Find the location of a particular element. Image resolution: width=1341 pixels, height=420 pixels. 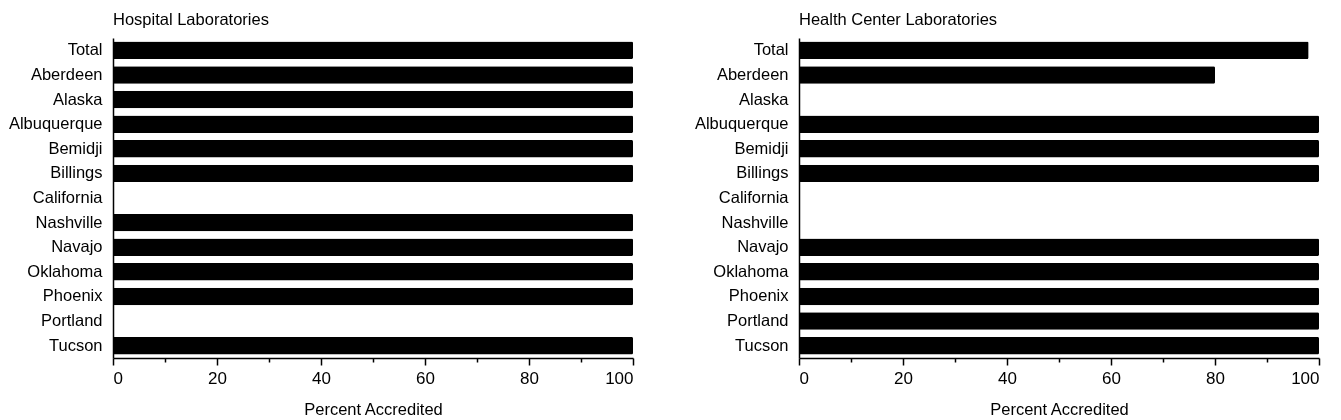

chart-title: Health Center Laboratories is located at coordinates (898, 18).